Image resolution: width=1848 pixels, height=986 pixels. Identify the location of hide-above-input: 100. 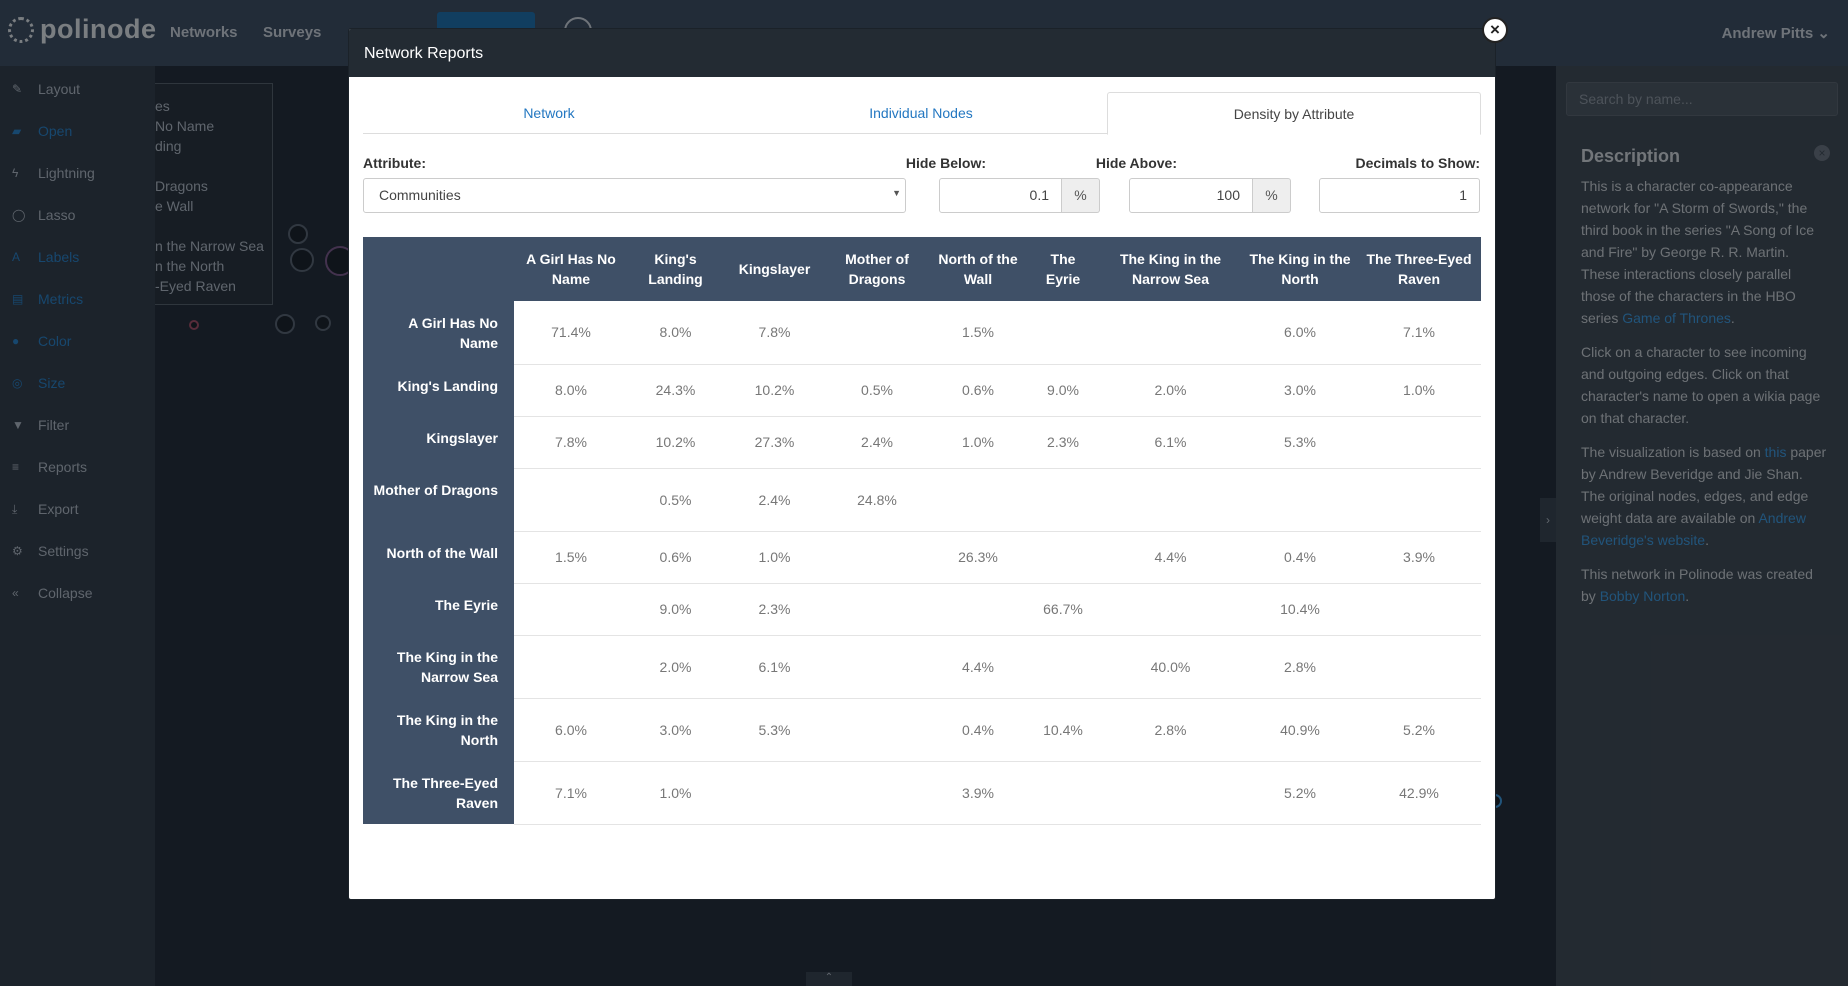
(1191, 195).